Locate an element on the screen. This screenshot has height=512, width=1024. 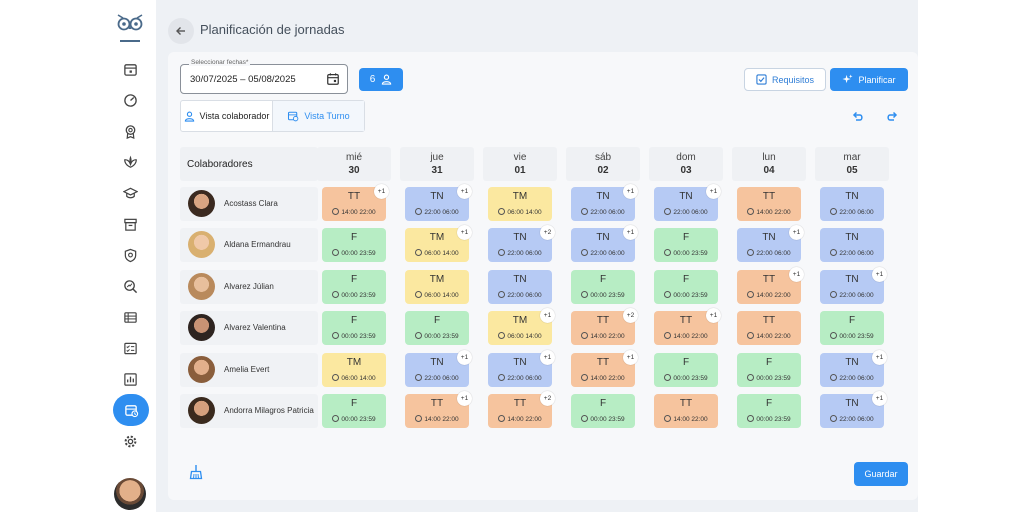
save-button: Guardar is located at coordinates (881, 474).